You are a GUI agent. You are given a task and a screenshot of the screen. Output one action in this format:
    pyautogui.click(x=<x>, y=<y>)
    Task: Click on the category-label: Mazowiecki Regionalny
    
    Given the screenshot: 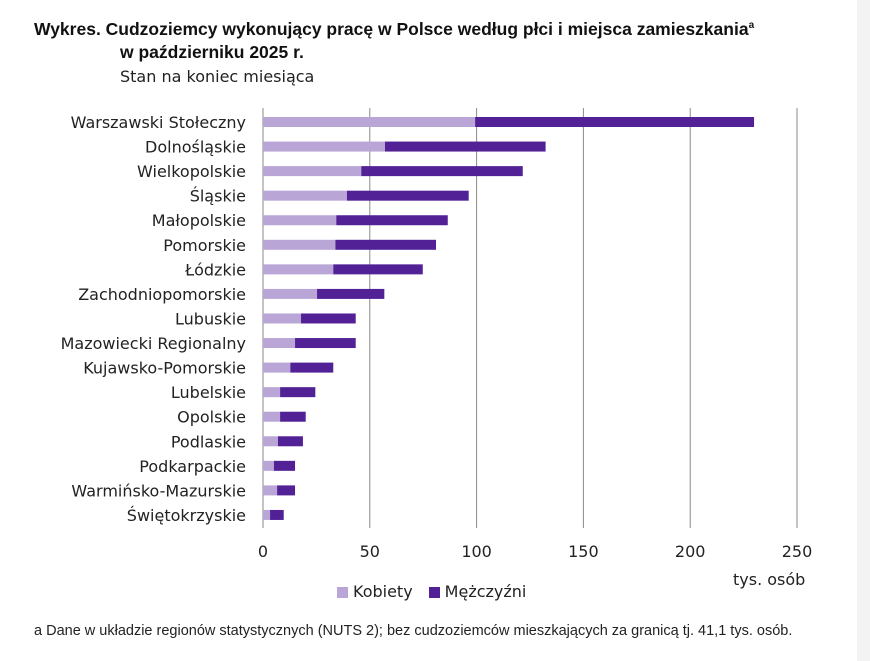 What is the action you would take?
    pyautogui.click(x=153, y=343)
    